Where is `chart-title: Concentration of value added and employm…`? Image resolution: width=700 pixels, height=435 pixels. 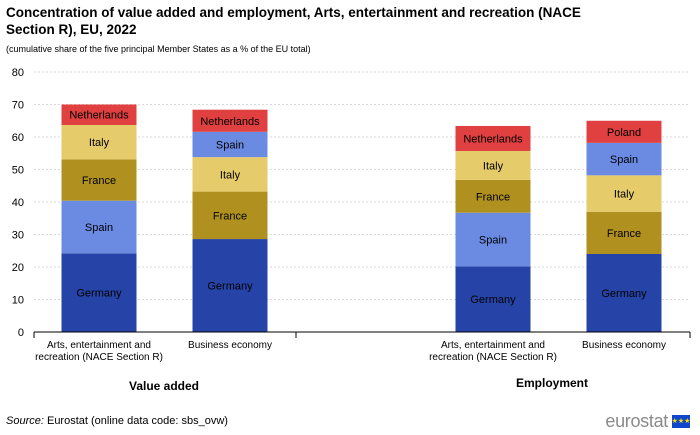 chart-title: Concentration of value added and employm… is located at coordinates (293, 21).